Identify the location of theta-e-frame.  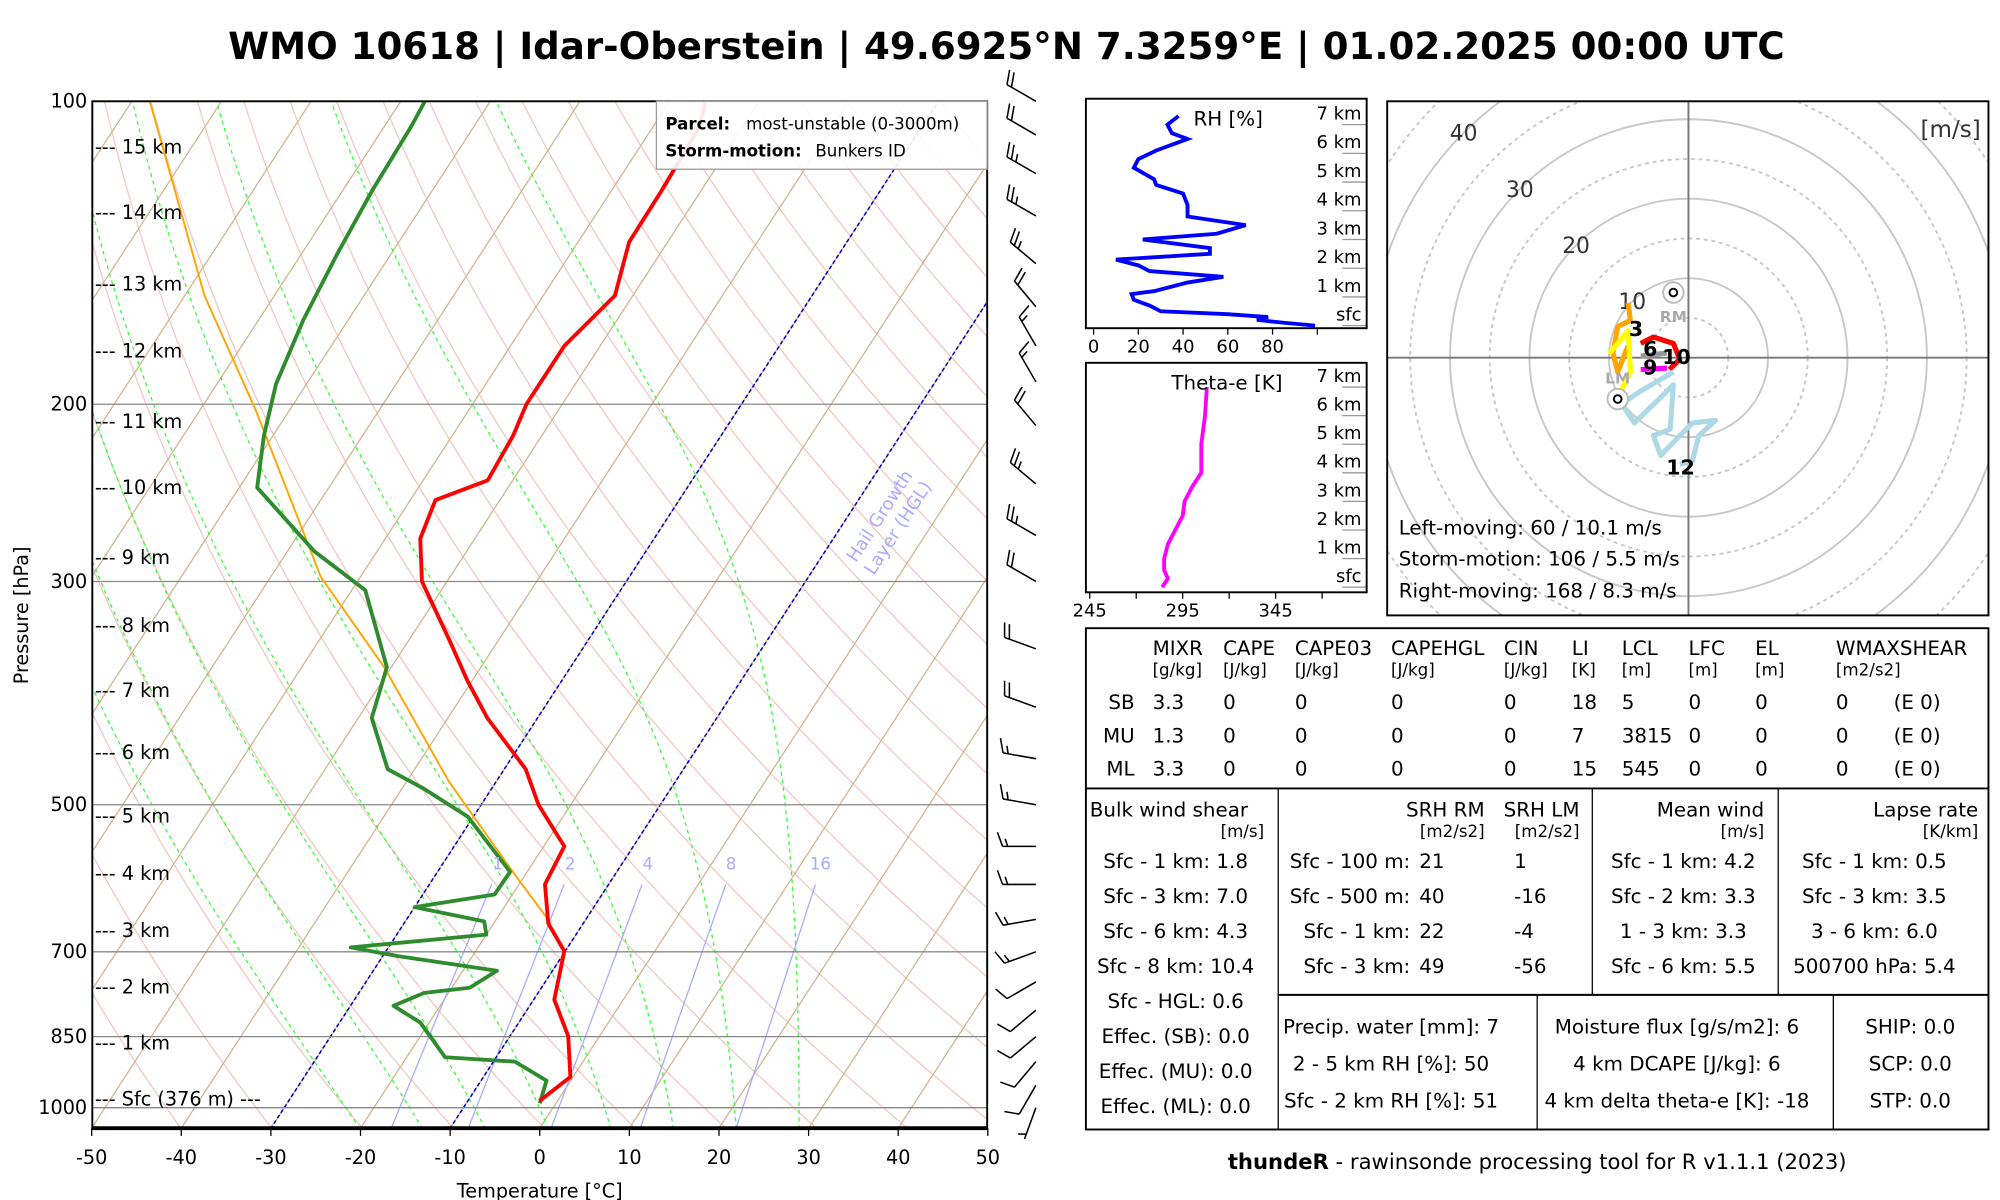
(1226, 477).